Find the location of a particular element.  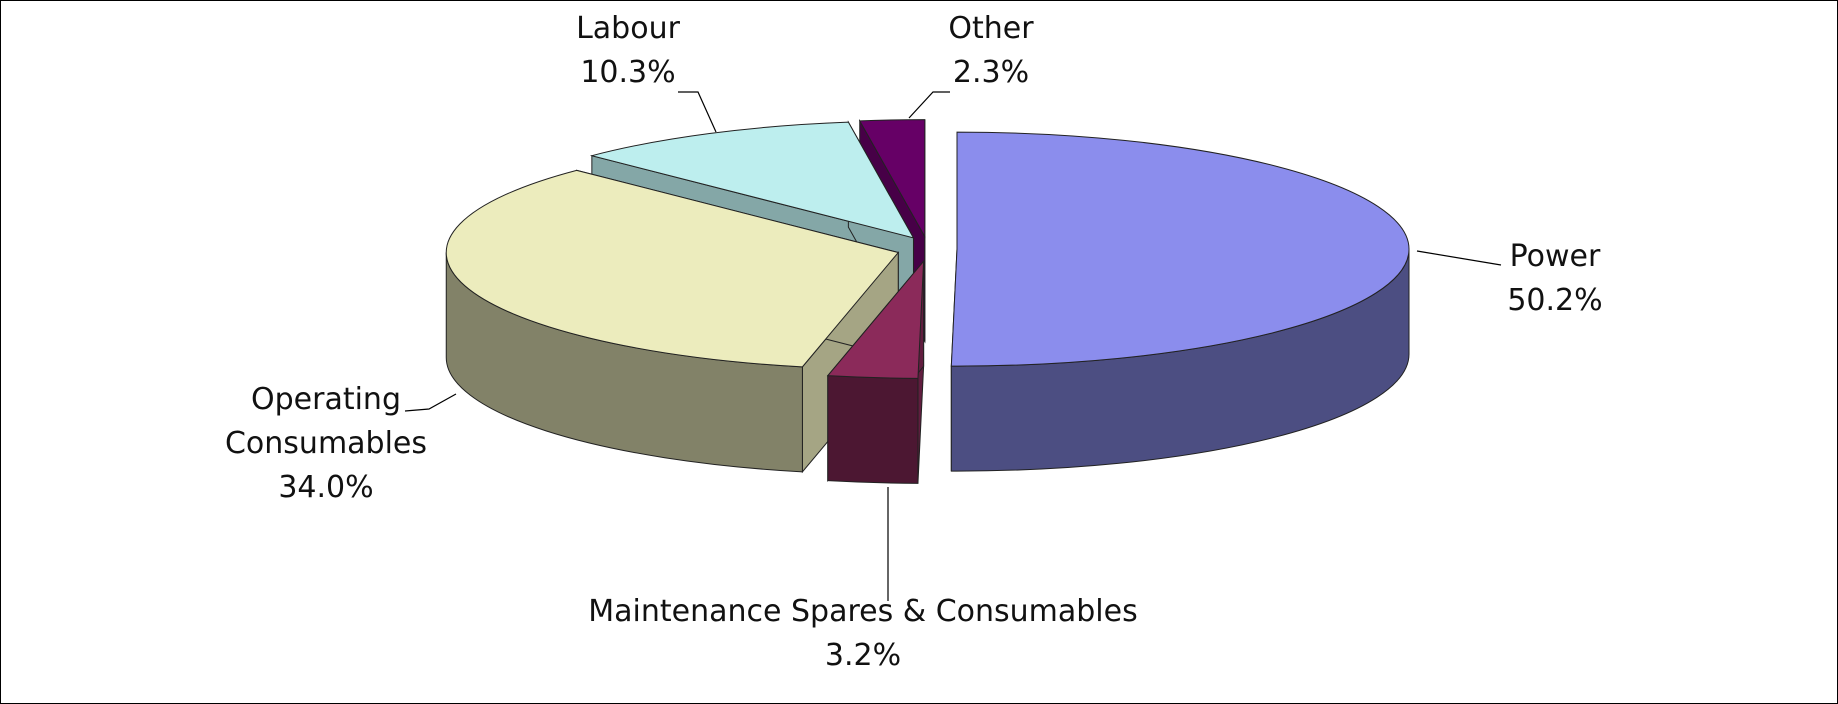

data-label: Other 2.3% is located at coordinates (990, 51).